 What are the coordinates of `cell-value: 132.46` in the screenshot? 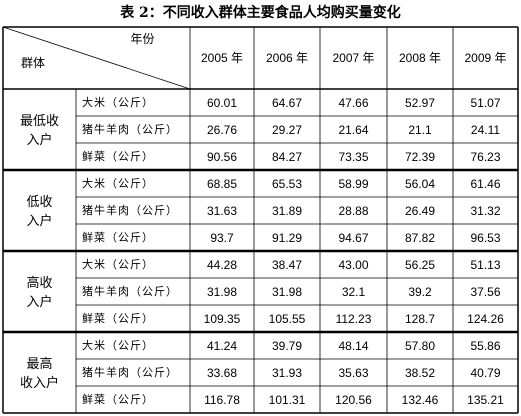 It's located at (420, 399).